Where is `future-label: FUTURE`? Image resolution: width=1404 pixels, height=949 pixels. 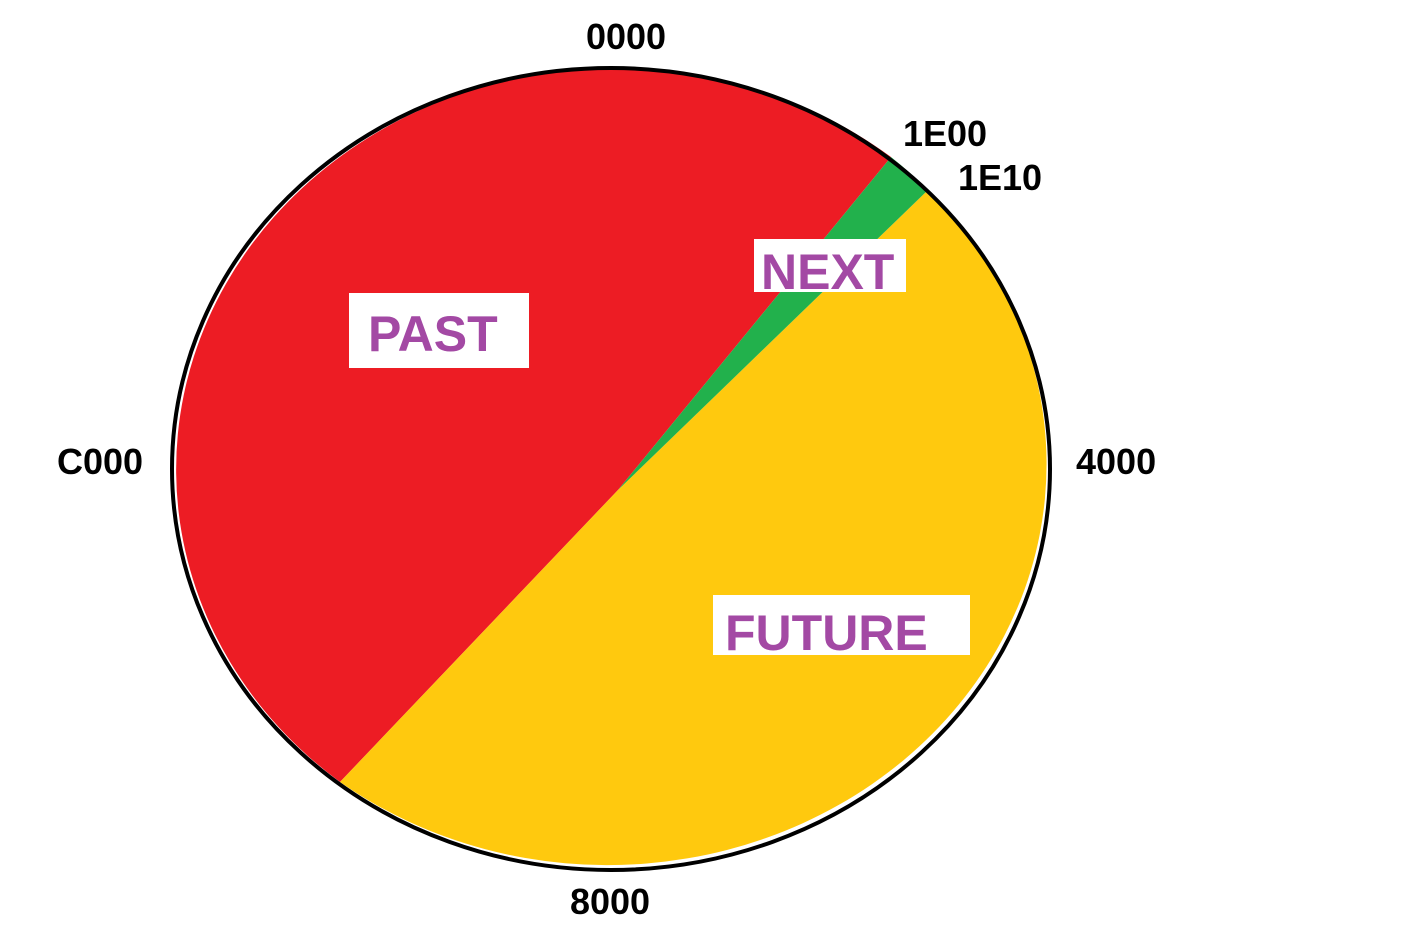 future-label: FUTURE is located at coordinates (826, 633).